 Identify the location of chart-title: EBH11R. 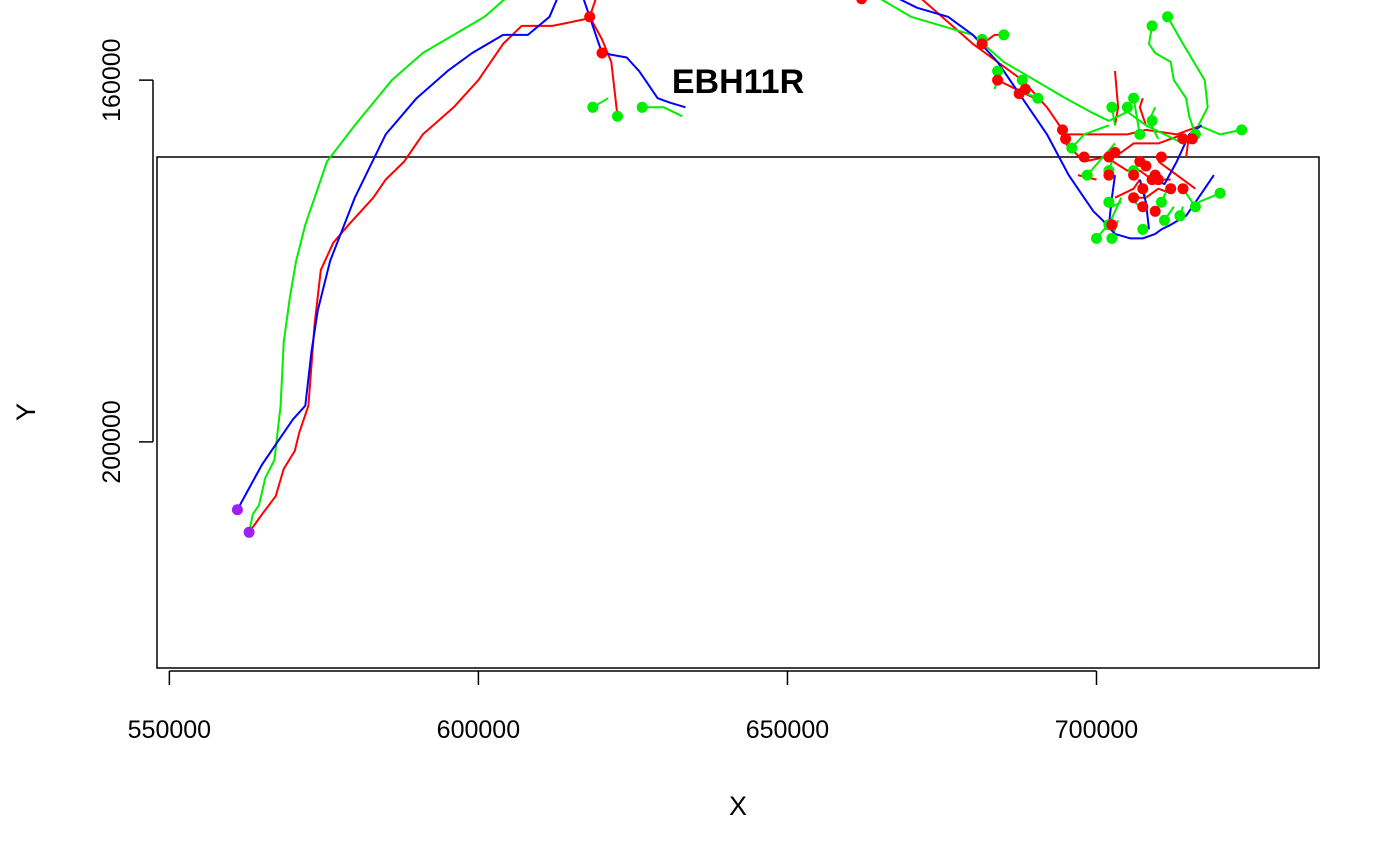
(738, 82).